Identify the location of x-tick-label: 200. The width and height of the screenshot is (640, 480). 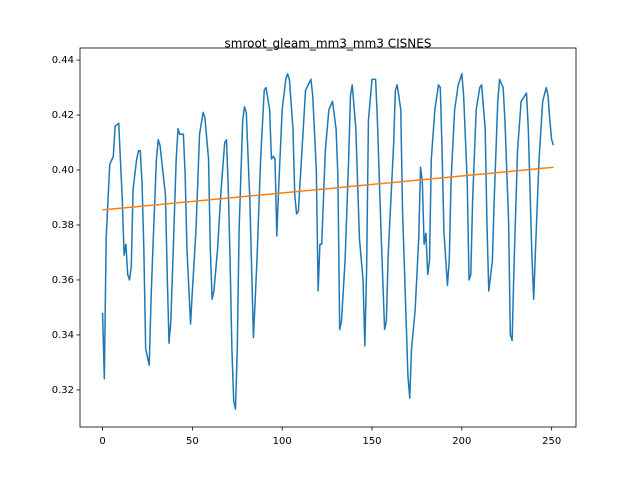
(461, 441).